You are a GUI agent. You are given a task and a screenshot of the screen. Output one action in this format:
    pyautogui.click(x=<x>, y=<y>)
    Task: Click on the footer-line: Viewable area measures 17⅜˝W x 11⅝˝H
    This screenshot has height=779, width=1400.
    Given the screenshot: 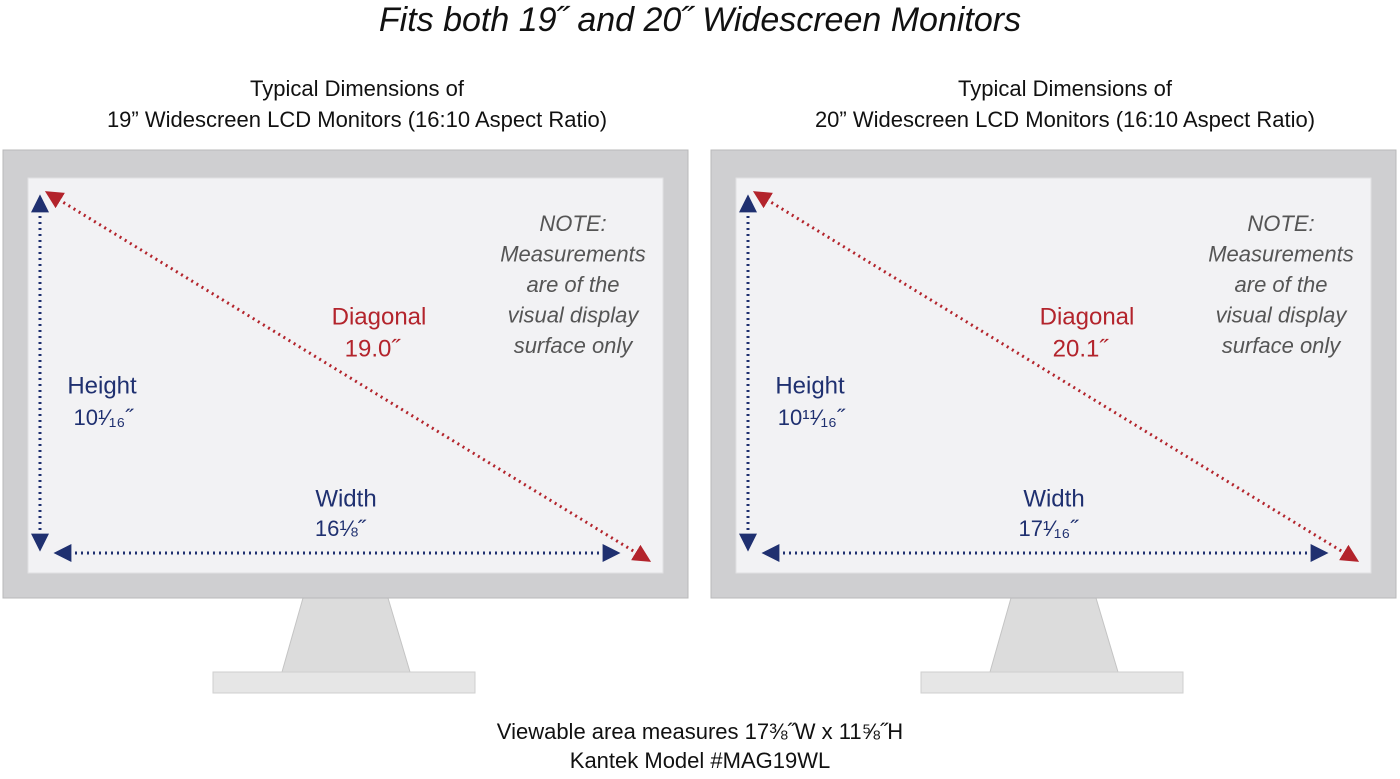 What is the action you would take?
    pyautogui.click(x=700, y=731)
    